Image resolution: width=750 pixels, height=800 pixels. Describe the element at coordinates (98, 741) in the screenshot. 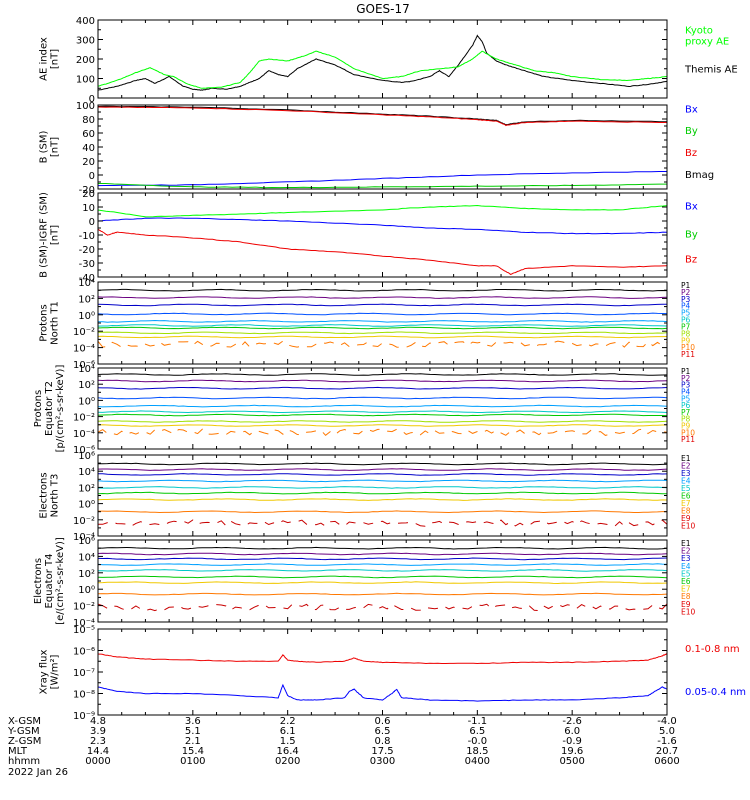

I see `footer-value: 2.3` at that location.